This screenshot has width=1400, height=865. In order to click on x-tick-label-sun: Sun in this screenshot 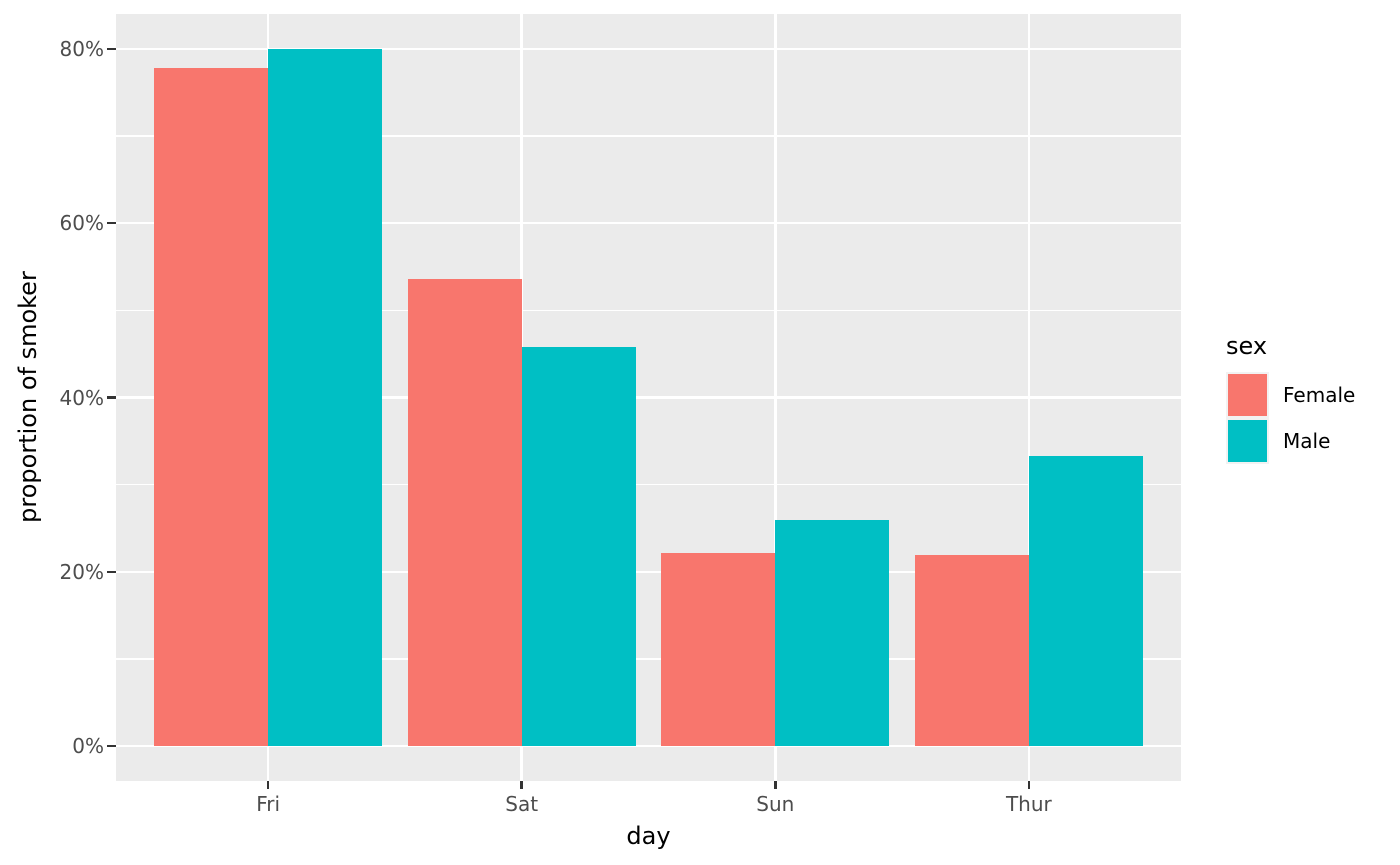, I will do `click(775, 804)`.